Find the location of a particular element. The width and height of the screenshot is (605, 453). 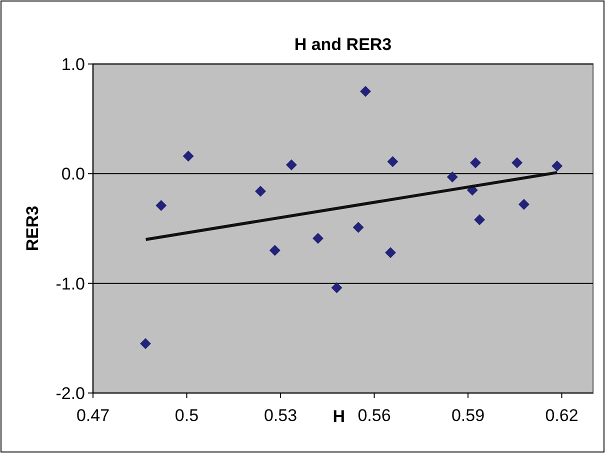

y-axis-title: RER3 is located at coordinates (32, 229).